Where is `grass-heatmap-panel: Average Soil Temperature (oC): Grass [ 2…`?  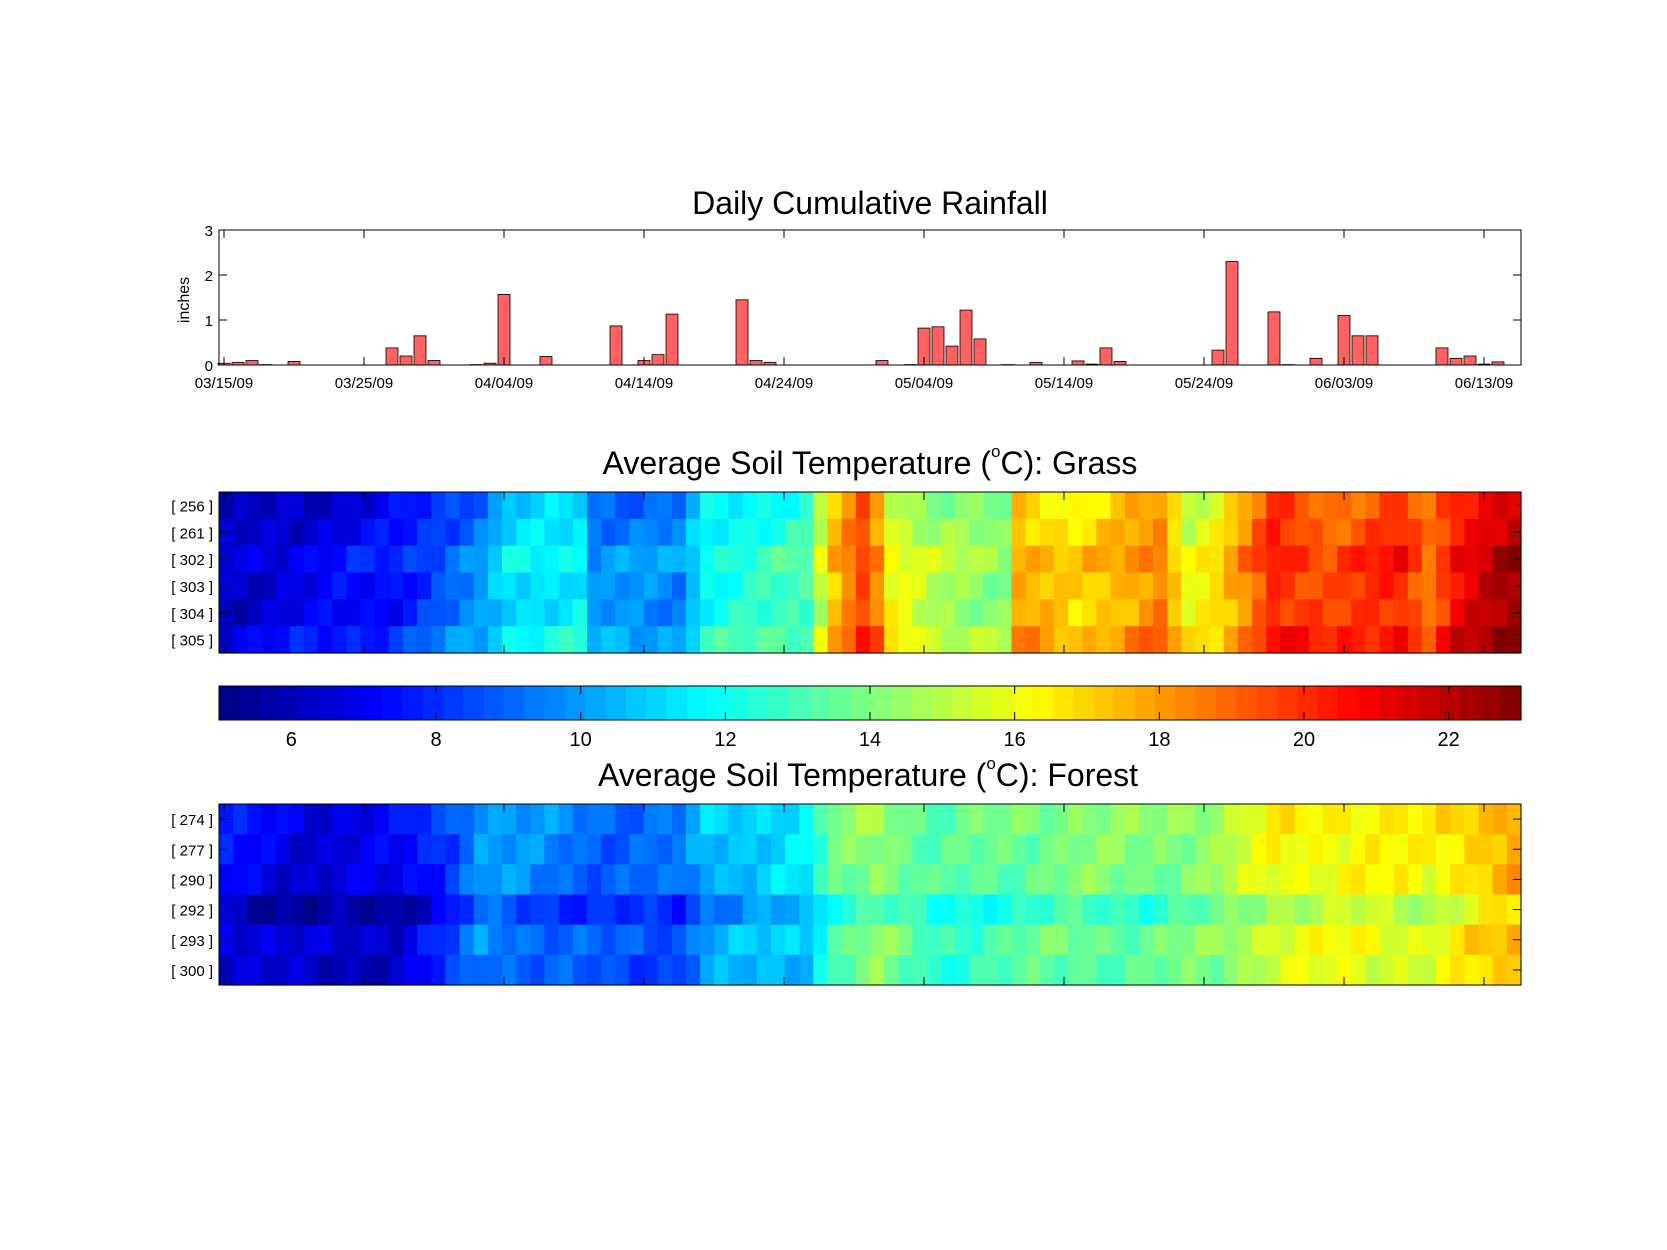
grass-heatmap-panel: Average Soil Temperature (oC): Grass [ 2… is located at coordinates (846, 548).